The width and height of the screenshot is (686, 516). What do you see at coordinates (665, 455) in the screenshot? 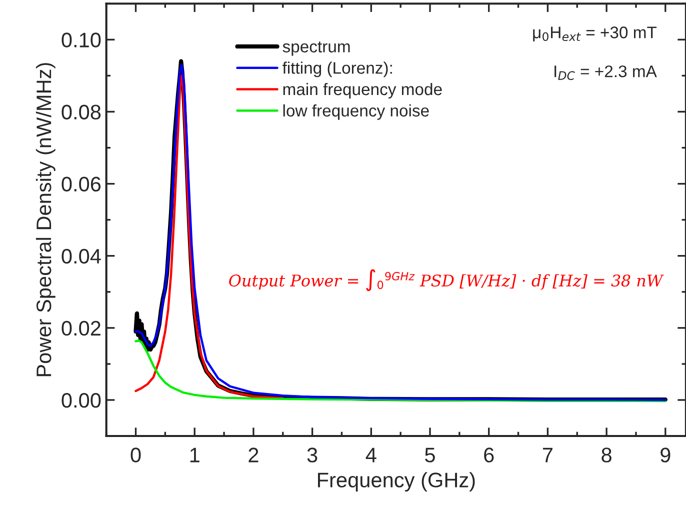
I see `x-tick-label: 9` at bounding box center [665, 455].